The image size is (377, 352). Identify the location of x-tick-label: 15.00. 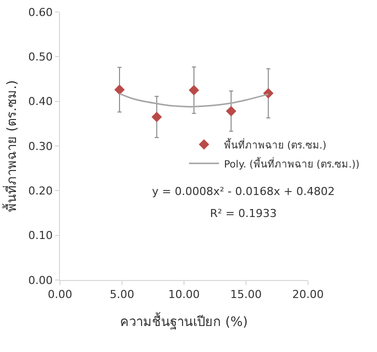
(246, 295).